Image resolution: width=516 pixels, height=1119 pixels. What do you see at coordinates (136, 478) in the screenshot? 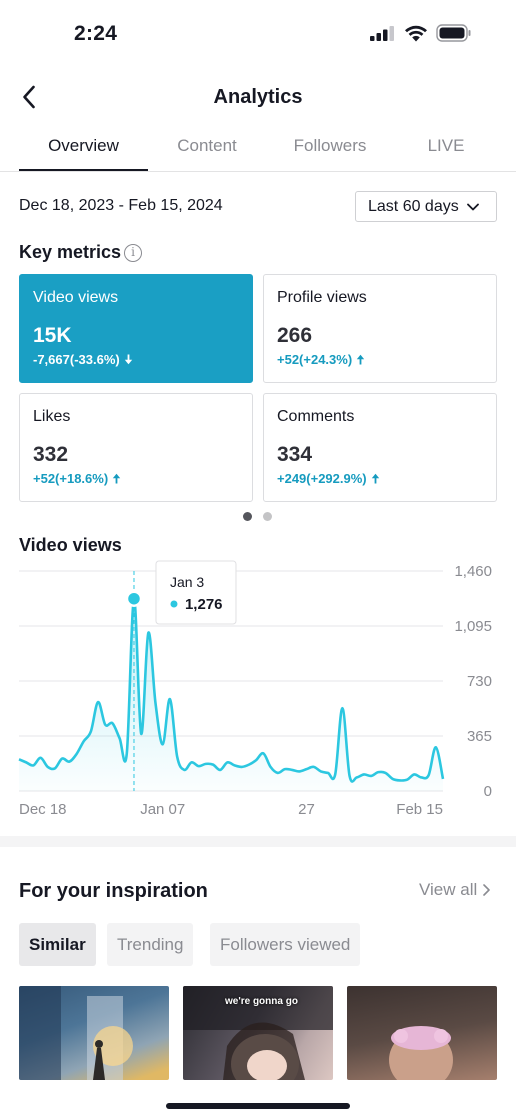
I see `metric-change: +52(+18.6%)` at bounding box center [136, 478].